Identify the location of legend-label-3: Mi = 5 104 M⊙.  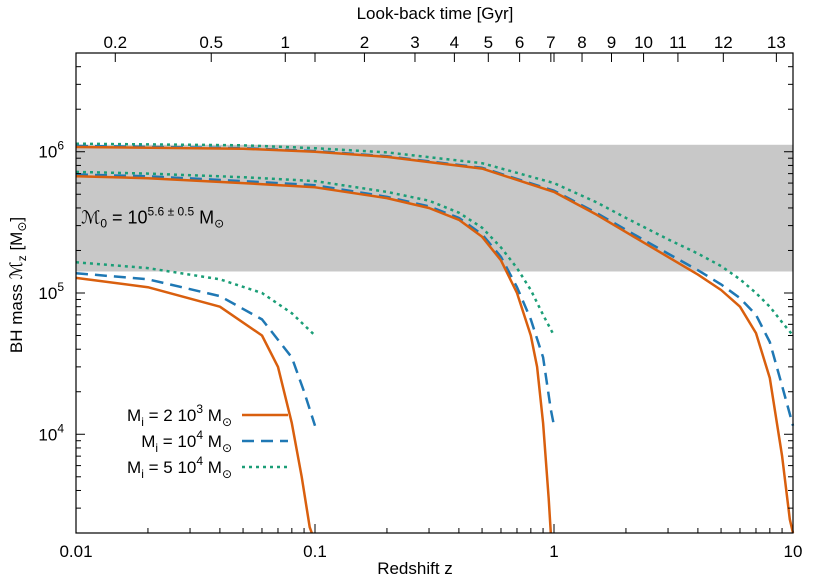
(179, 467).